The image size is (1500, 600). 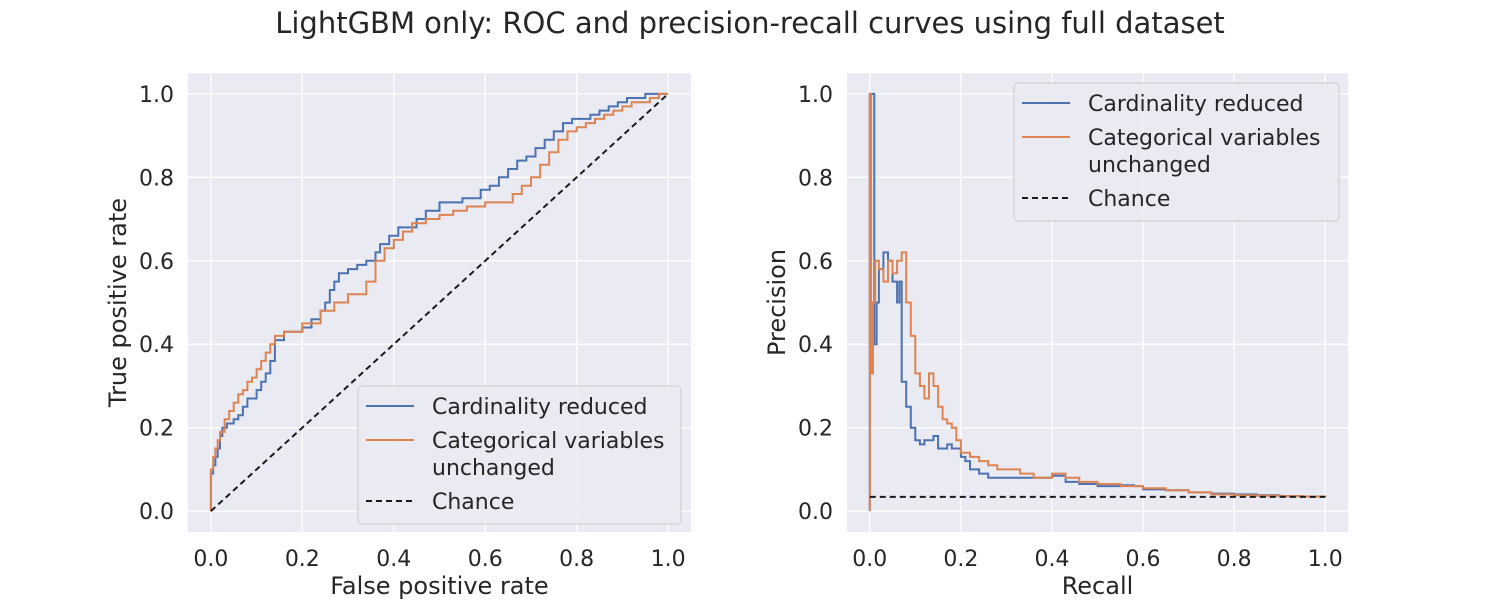 What do you see at coordinates (815, 345) in the screenshot?
I see `pr-y-tick-label: 0.4` at bounding box center [815, 345].